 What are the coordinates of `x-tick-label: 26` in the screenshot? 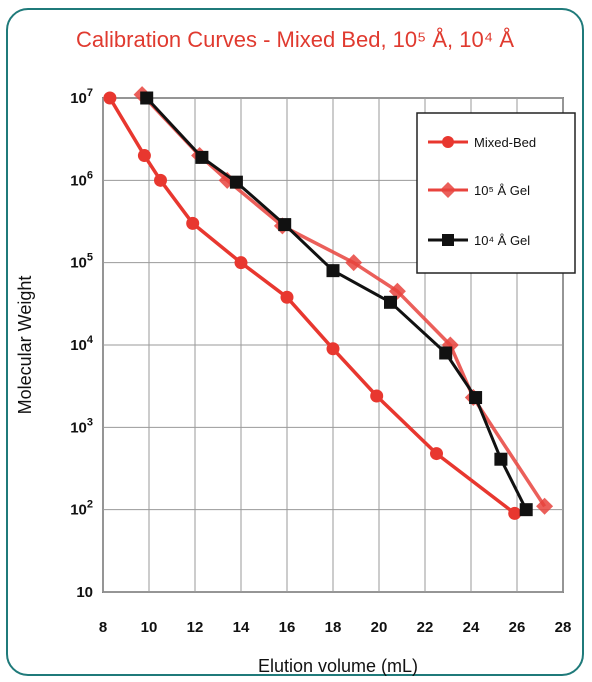 It's located at (517, 627).